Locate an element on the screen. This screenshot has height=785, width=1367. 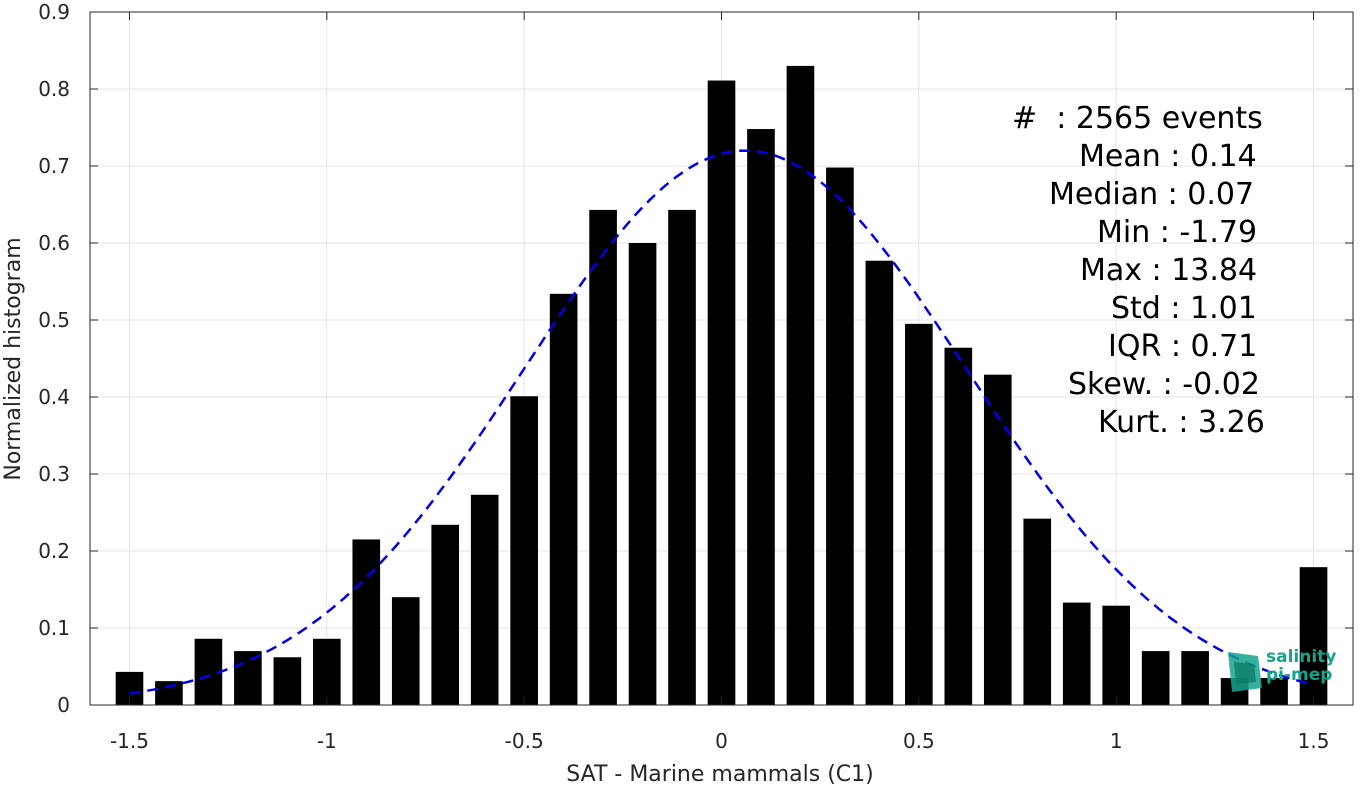
stat-kurt: Kurt. : 3.26 is located at coordinates (1181, 422).